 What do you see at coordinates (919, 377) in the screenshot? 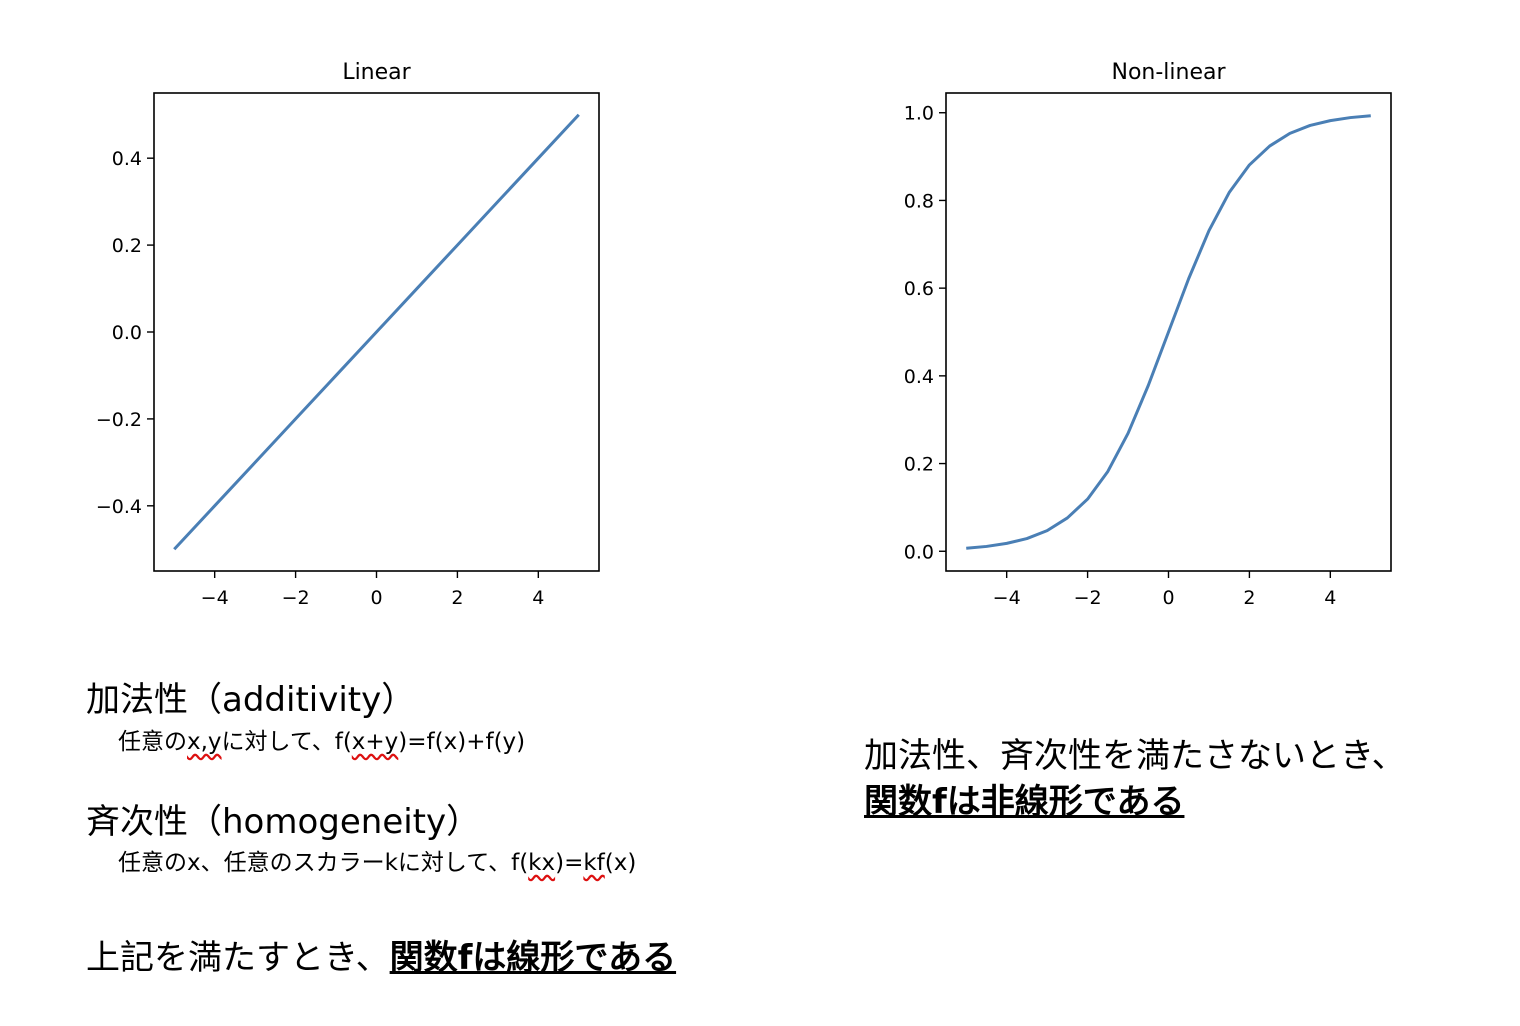
I see `nonlinear-ytick-label: 0.4` at bounding box center [919, 377].